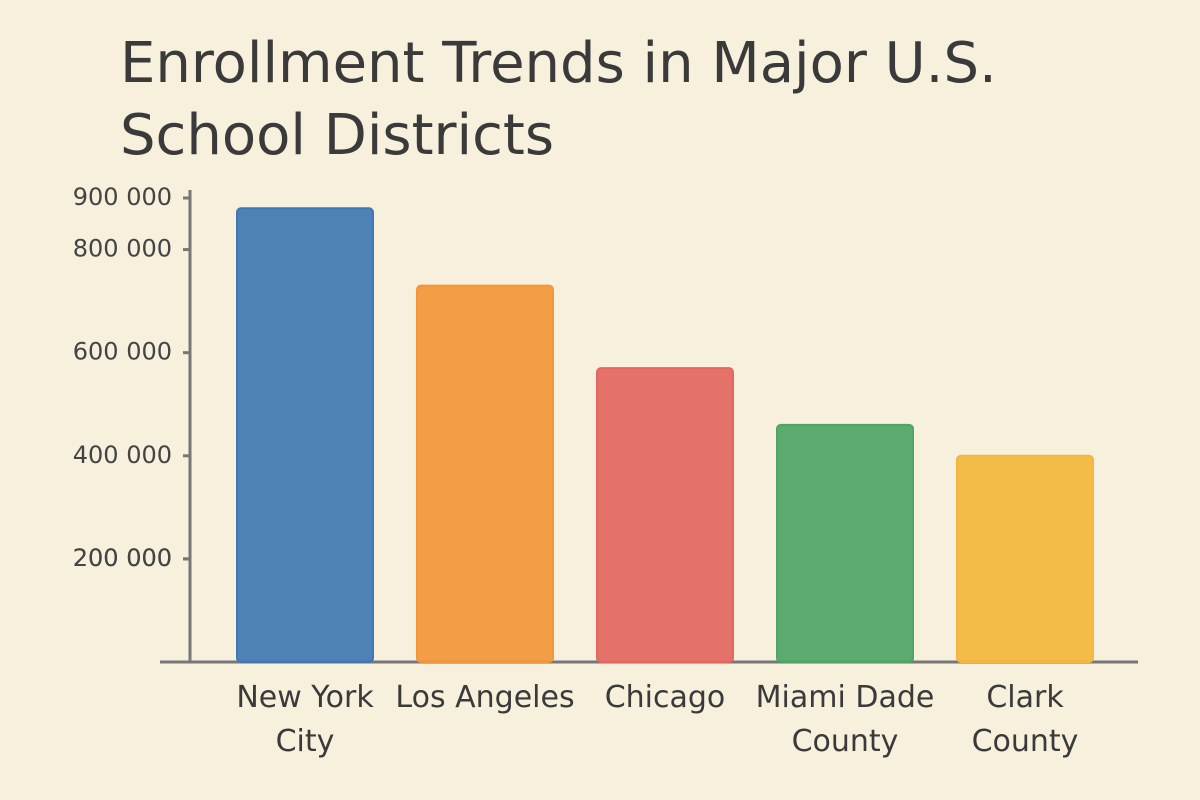  What do you see at coordinates (305, 719) in the screenshot?
I see `x-tick-label: New York City` at bounding box center [305, 719].